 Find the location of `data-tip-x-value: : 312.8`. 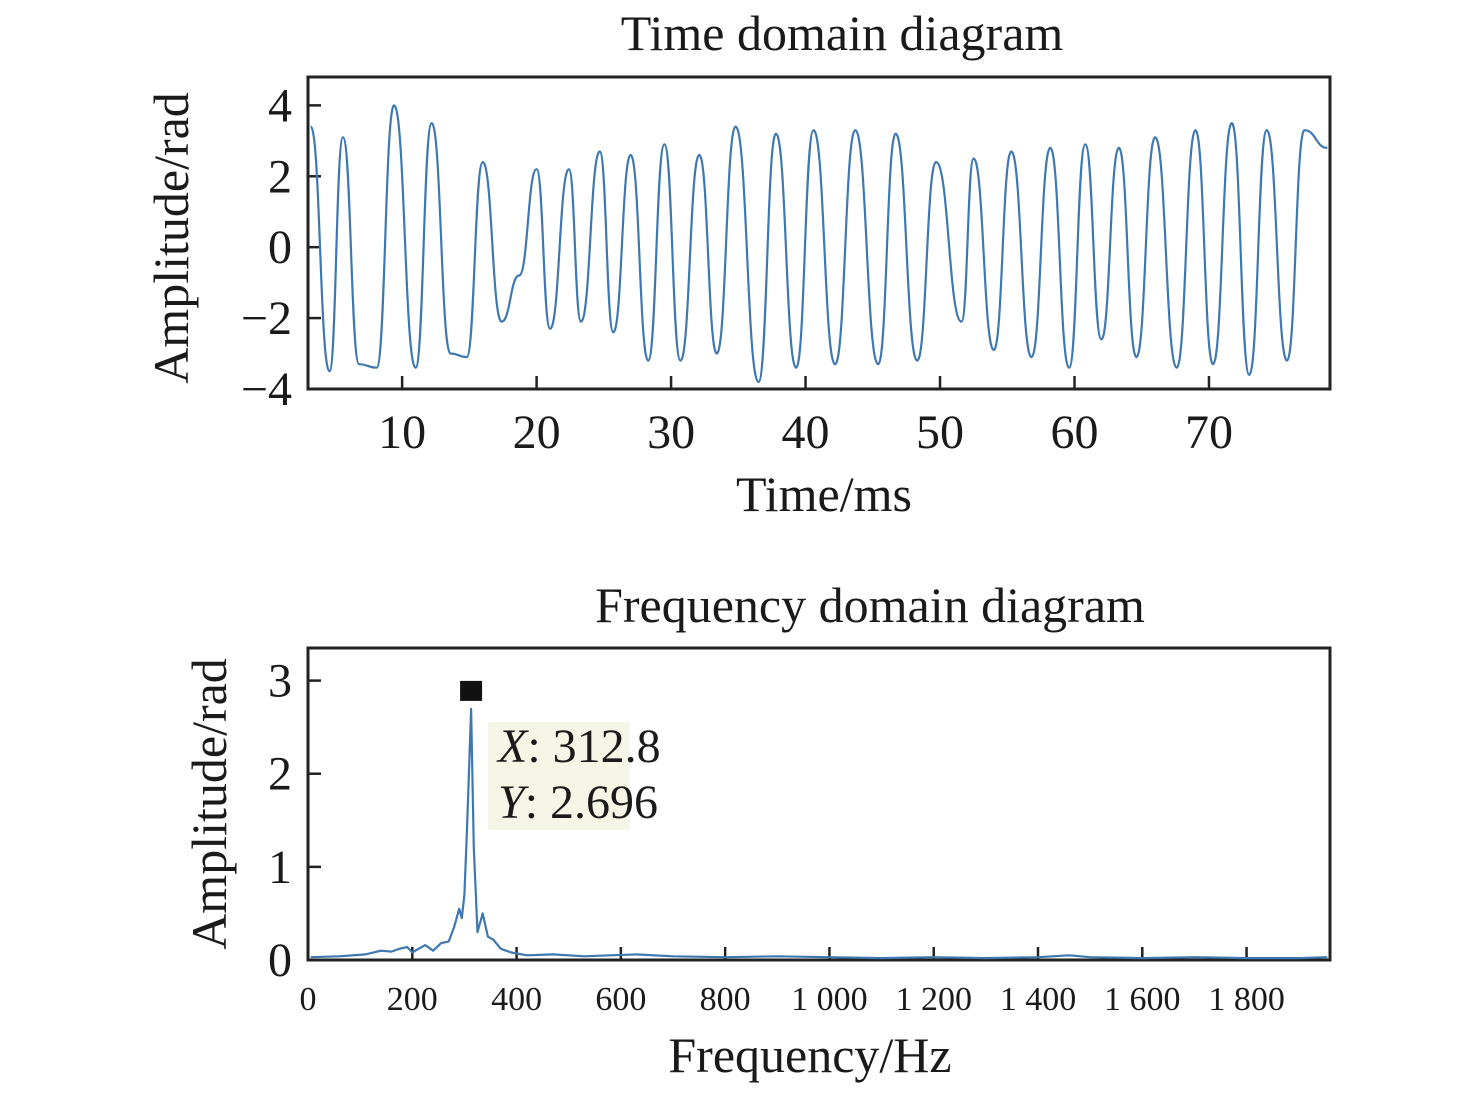

data-tip-x-value: : 312.8 is located at coordinates (593, 746).